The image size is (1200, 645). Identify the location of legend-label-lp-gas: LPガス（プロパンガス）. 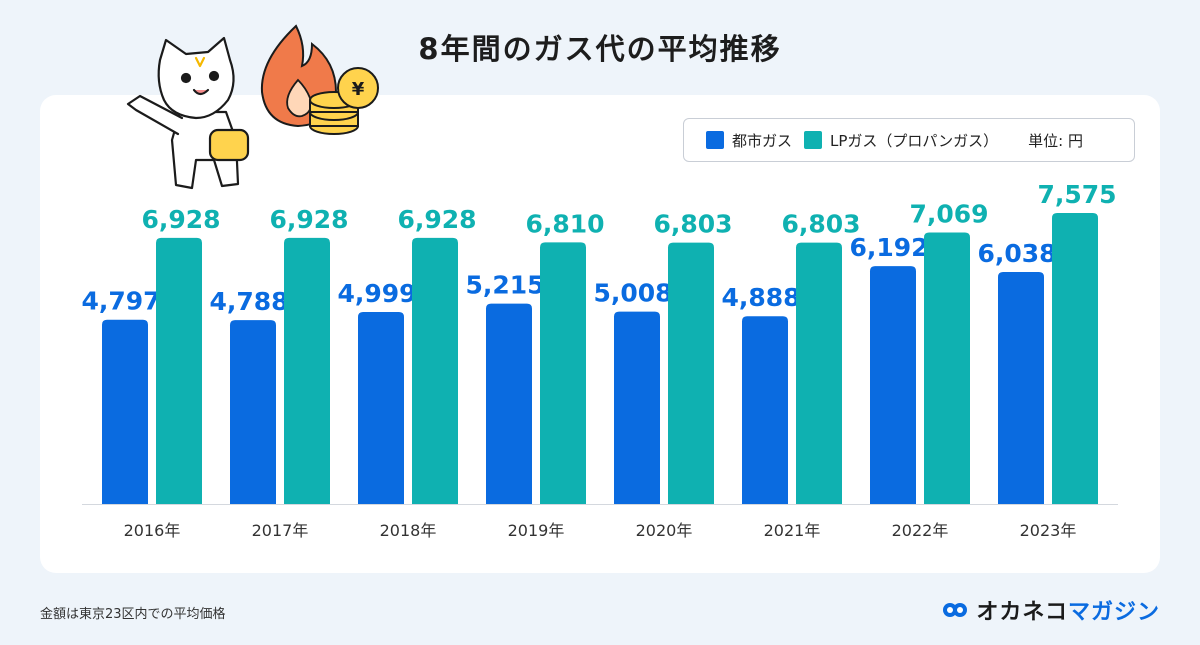
(914, 140).